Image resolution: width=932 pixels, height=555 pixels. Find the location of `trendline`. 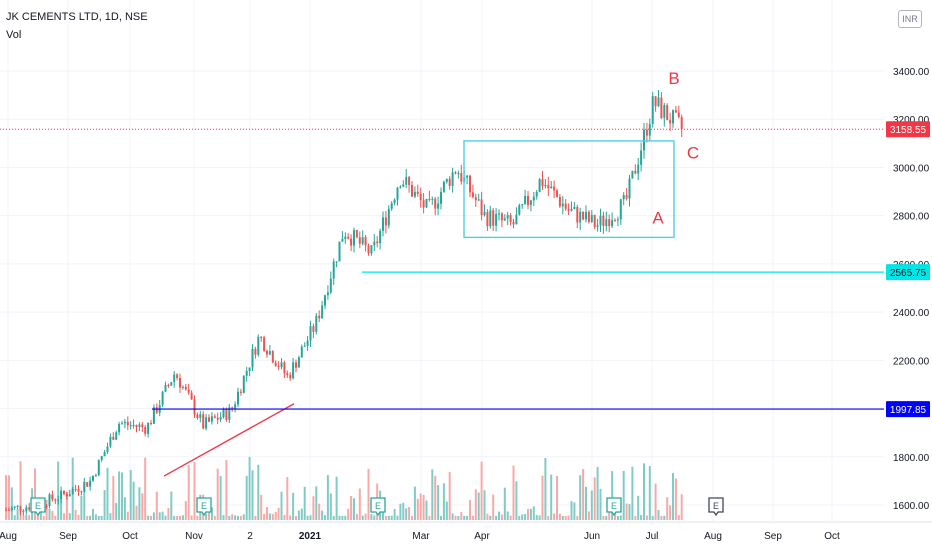

trendline is located at coordinates (229, 440).